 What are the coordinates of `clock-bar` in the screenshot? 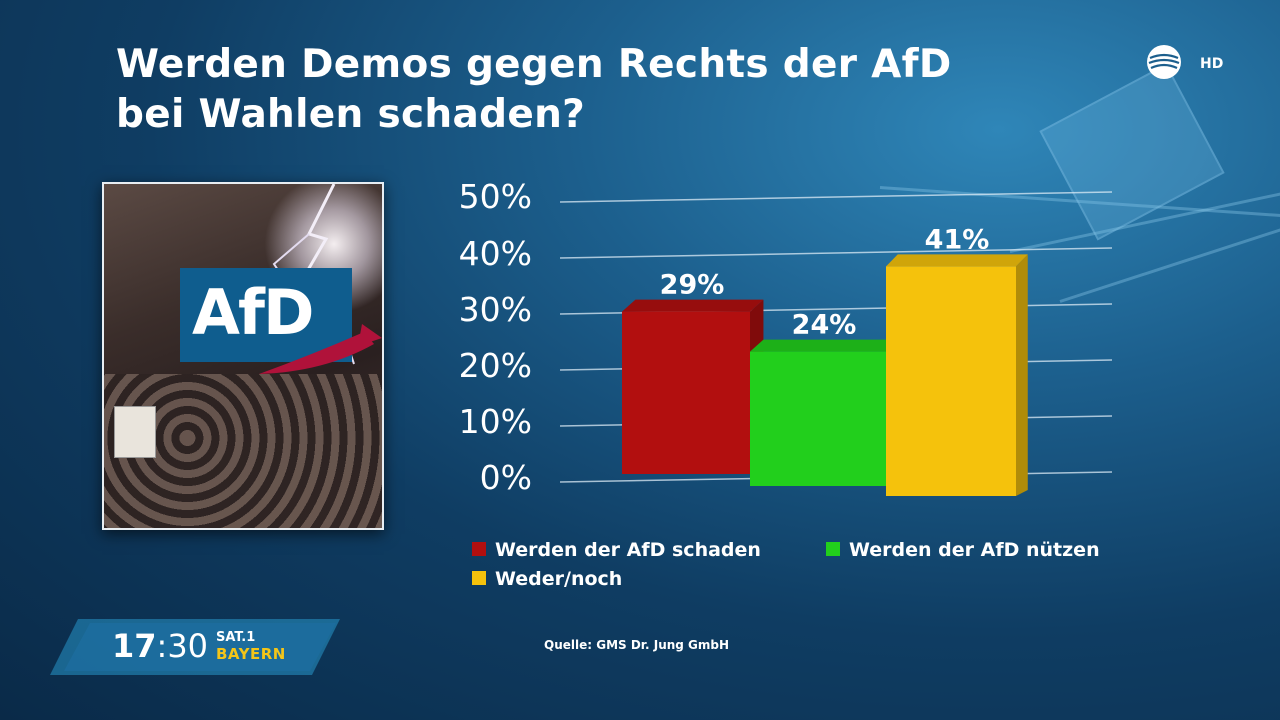 It's located at (195, 647).